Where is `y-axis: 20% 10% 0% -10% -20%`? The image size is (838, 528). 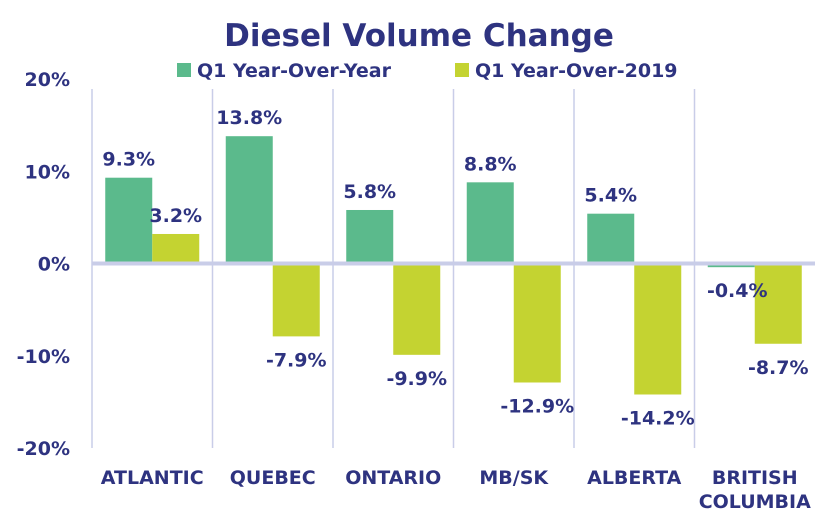 y-axis: 20% 10% 0% -10% -20% is located at coordinates (43, 264).